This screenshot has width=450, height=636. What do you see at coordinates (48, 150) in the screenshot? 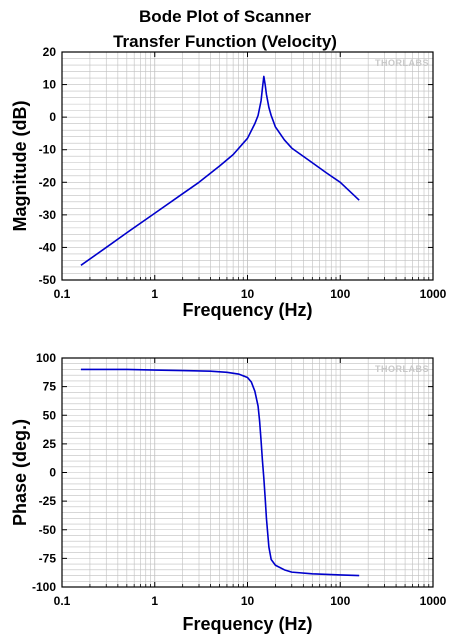
I see `y-tick-label: -10` at bounding box center [48, 150].